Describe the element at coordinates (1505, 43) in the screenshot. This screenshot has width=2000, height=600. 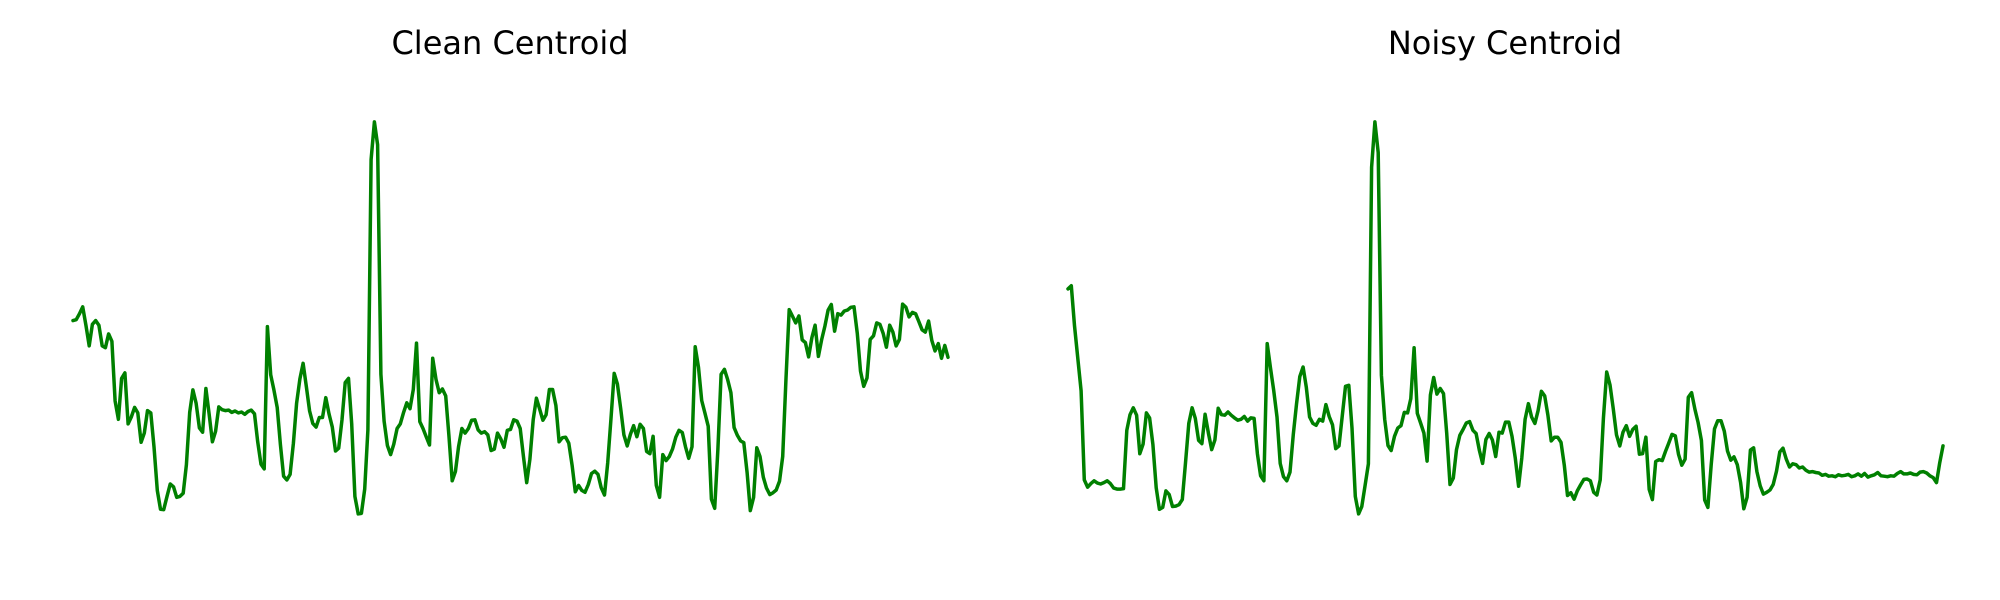
I see `noisy-centroid-title: Noisy Centroid` at that location.